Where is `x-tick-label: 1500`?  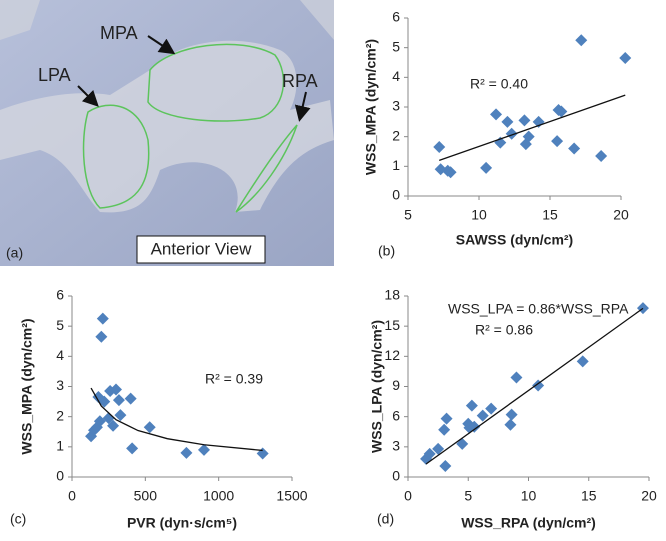
x-tick-label: 1500 is located at coordinates (291, 496).